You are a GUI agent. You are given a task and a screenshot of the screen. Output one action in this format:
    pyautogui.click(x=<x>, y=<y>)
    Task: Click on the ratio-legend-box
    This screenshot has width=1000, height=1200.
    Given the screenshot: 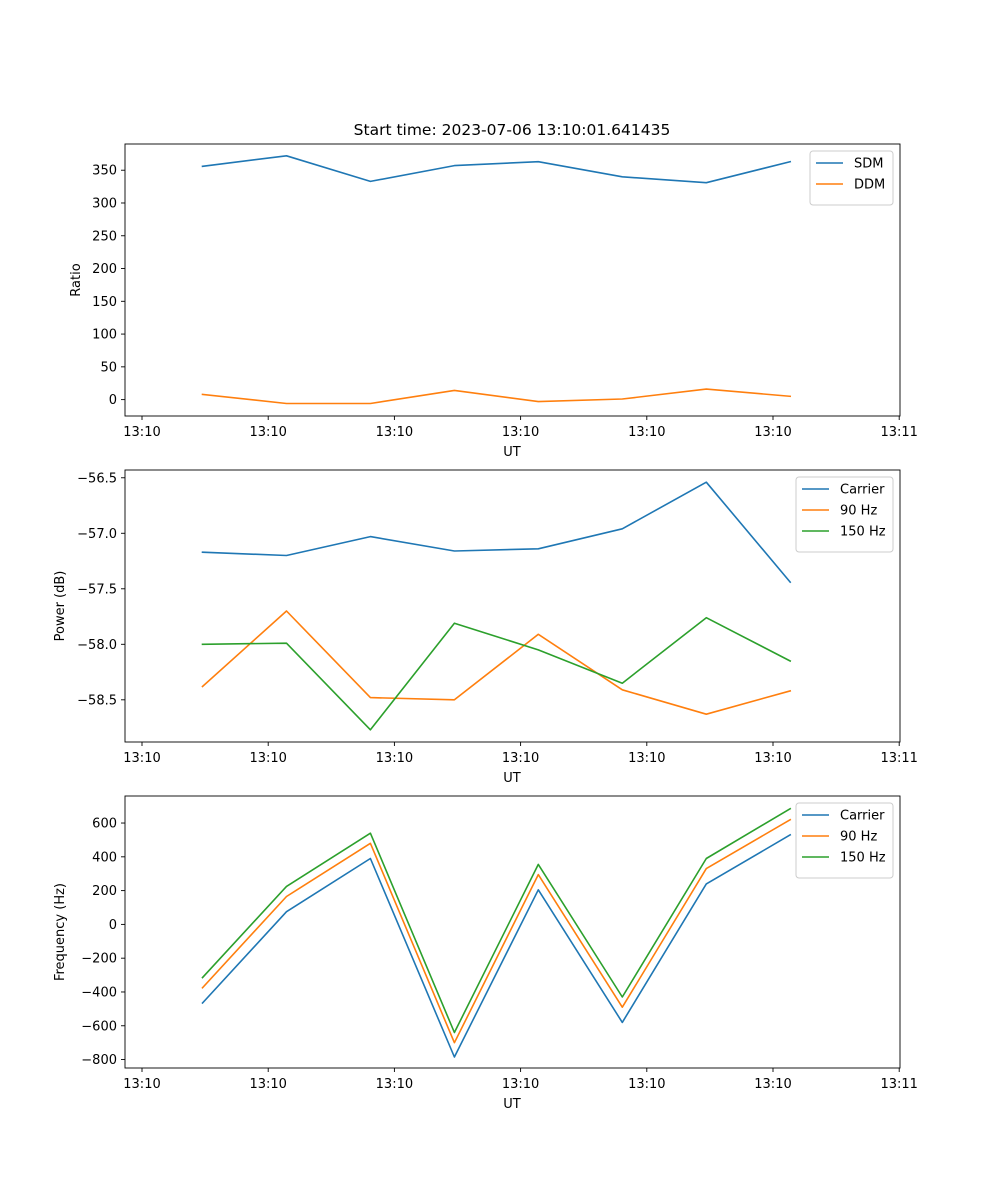 What is the action you would take?
    pyautogui.click(x=851, y=178)
    